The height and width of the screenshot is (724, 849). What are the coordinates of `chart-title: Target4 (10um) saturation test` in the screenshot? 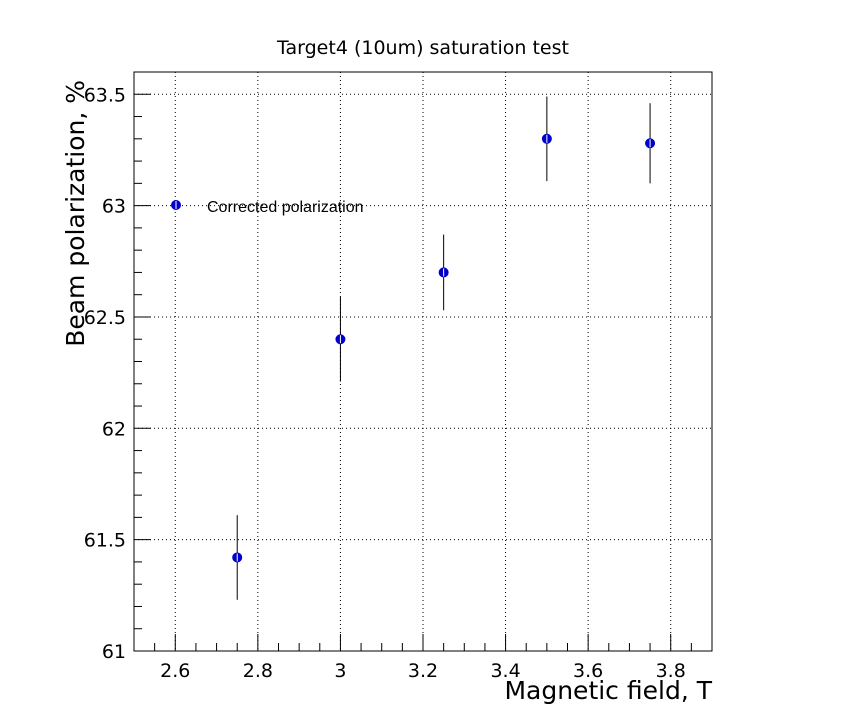 It's located at (422, 48).